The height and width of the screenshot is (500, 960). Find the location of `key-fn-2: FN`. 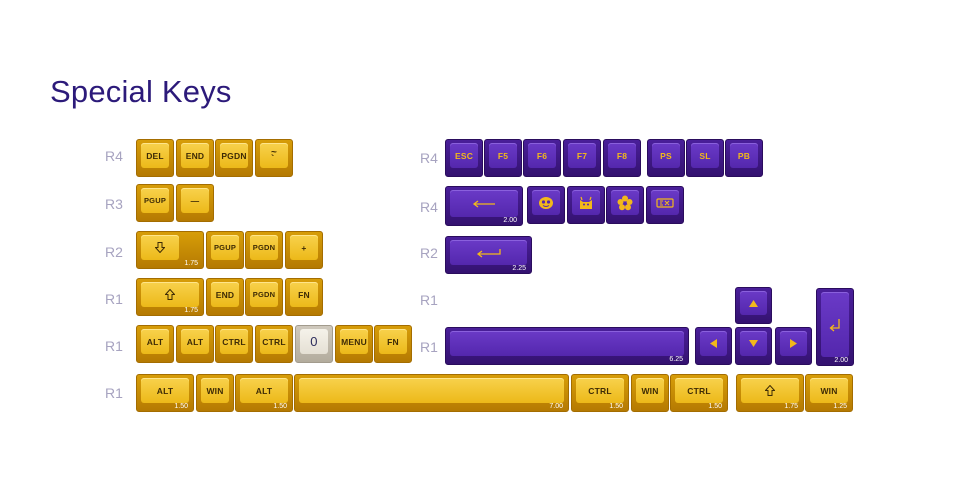

key-fn-2: FN is located at coordinates (393, 344).